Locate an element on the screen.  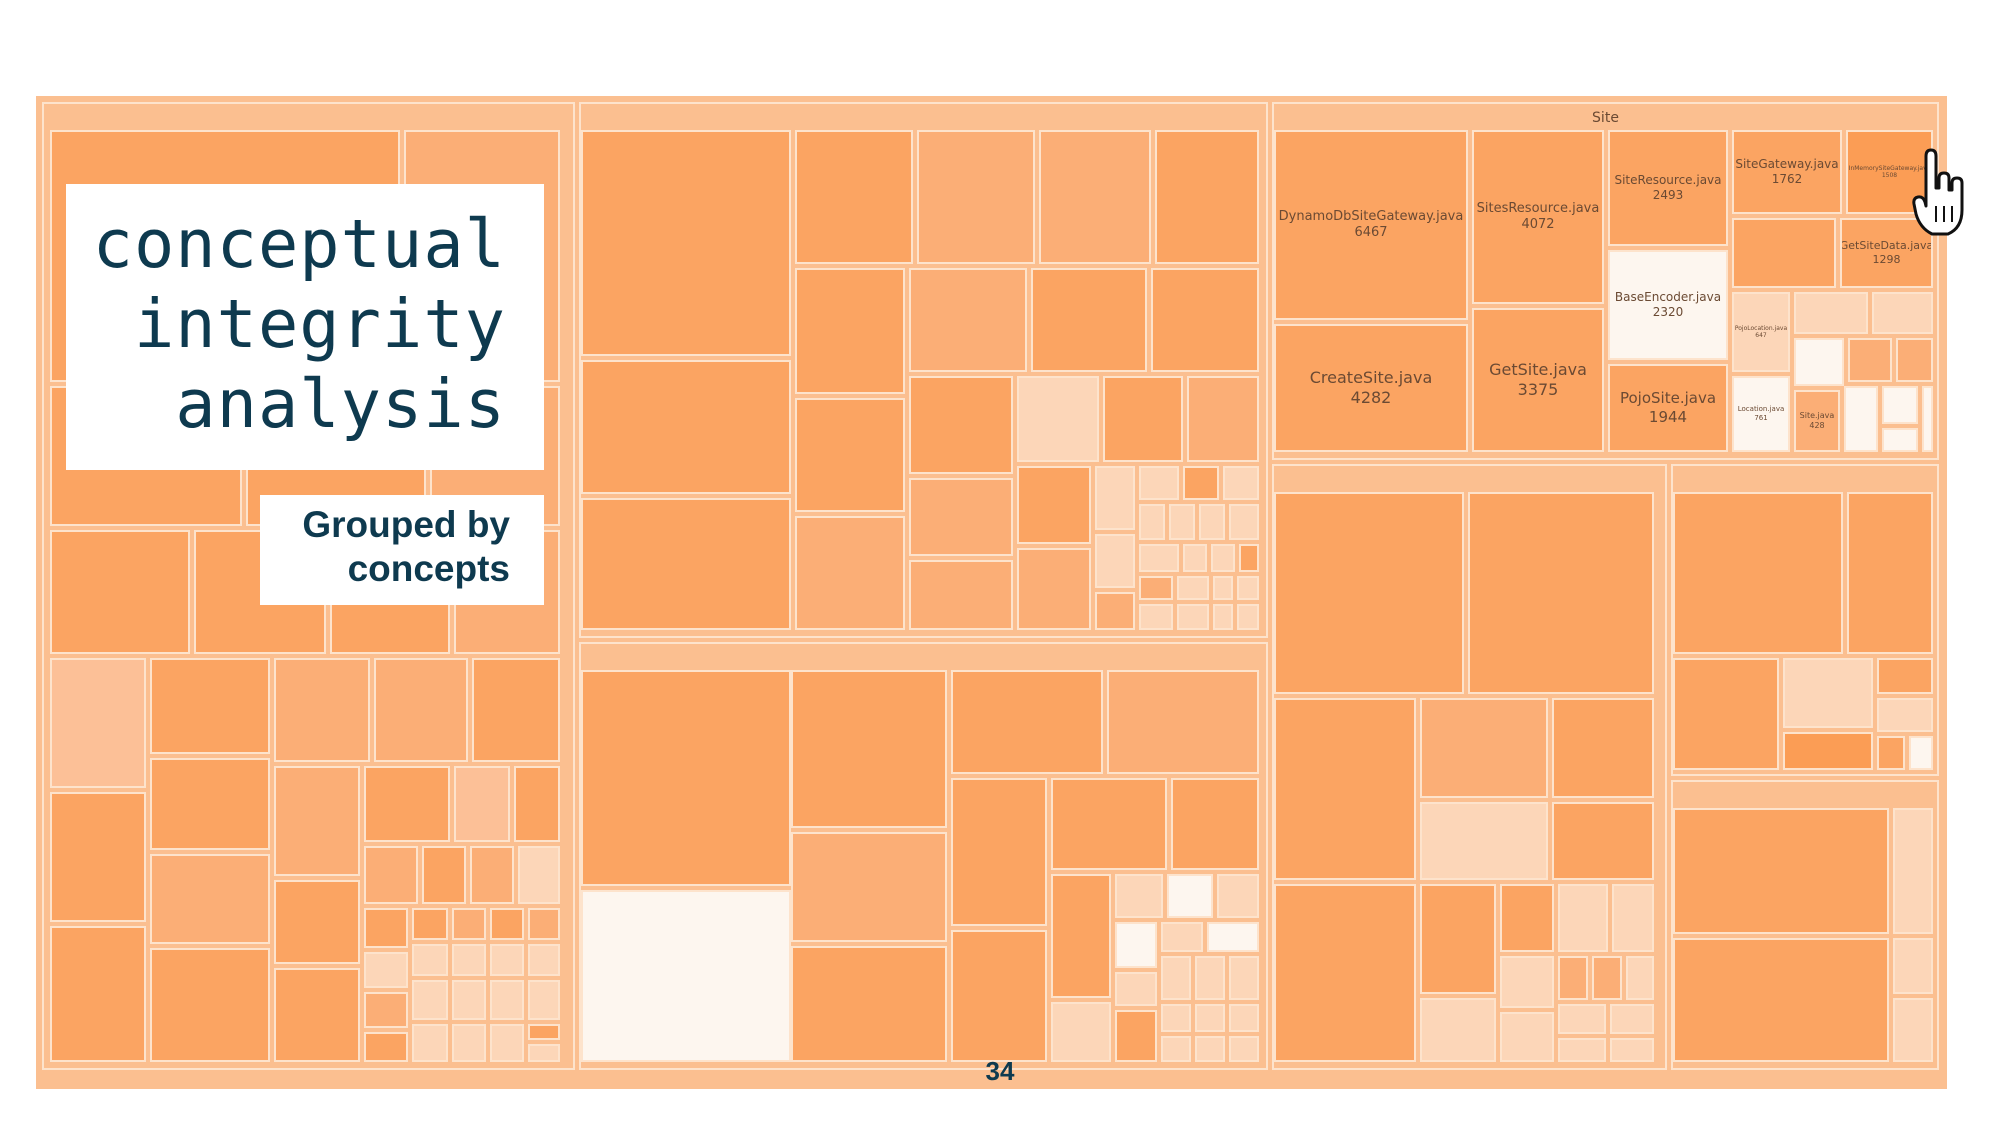
site-file-baseencoder: BaseEncoder.java 2320 is located at coordinates (1668, 305).